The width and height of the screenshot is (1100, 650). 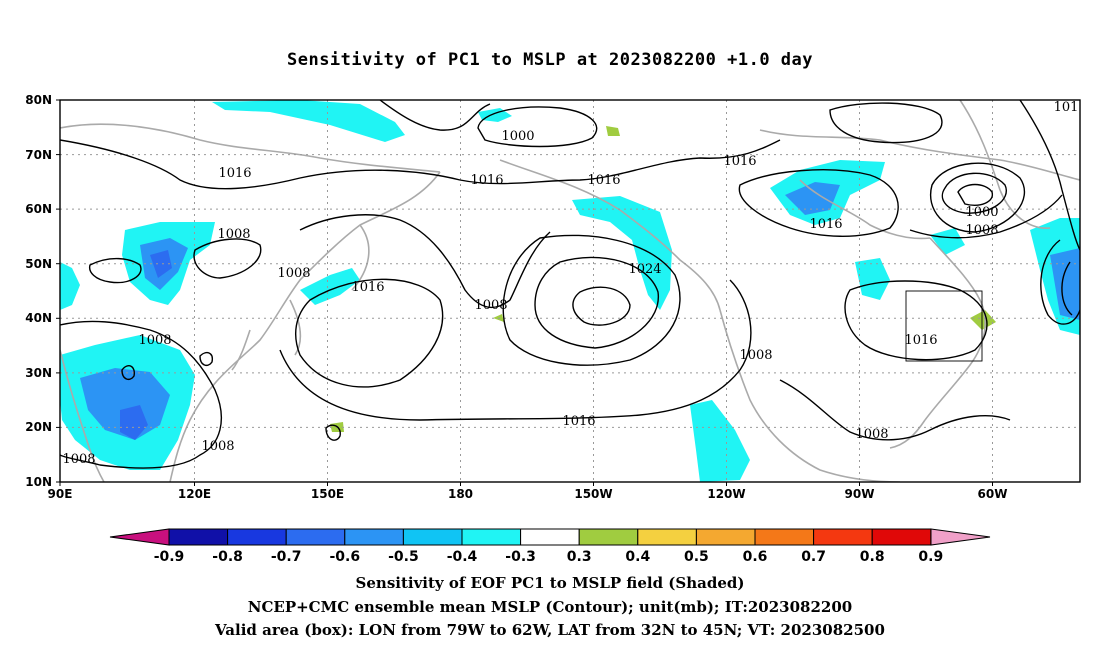 What do you see at coordinates (812, 198) in the screenshot?
I see `shade-hudson-blue` at bounding box center [812, 198].